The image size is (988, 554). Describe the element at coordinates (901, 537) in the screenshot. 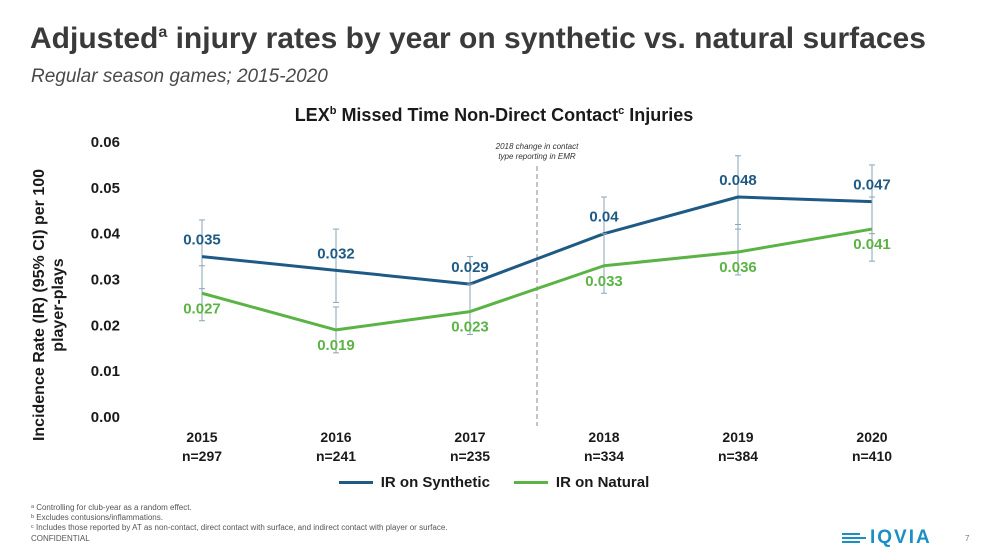

I see `logo-text: IQVIA` at that location.